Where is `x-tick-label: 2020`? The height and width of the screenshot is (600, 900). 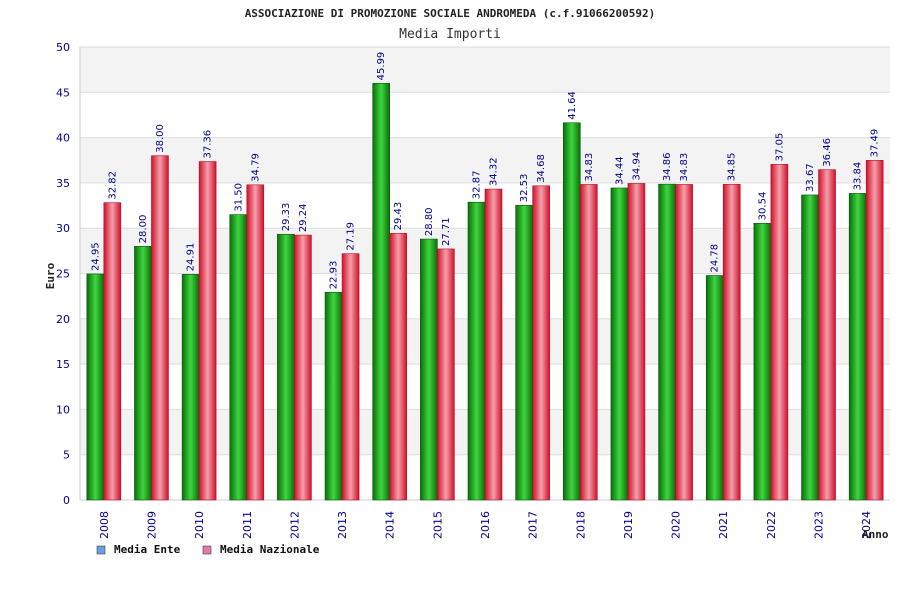 x-tick-label: 2020 is located at coordinates (676, 525).